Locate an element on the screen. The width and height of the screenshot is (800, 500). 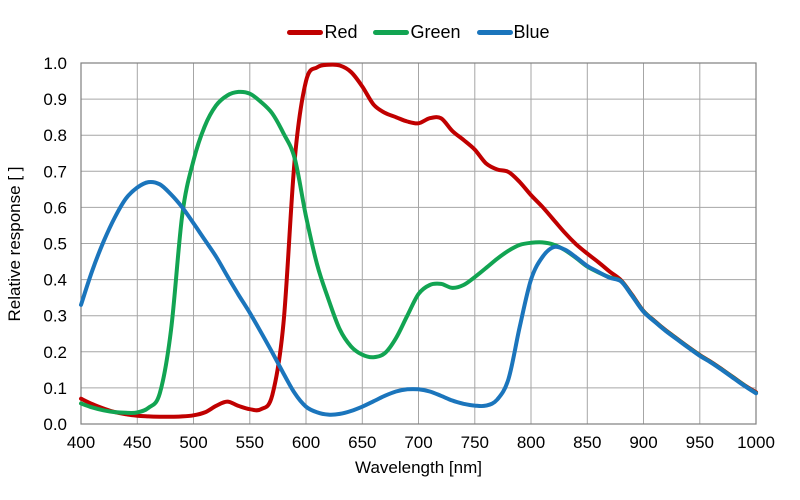
legend-label-green: Green is located at coordinates (435, 32).